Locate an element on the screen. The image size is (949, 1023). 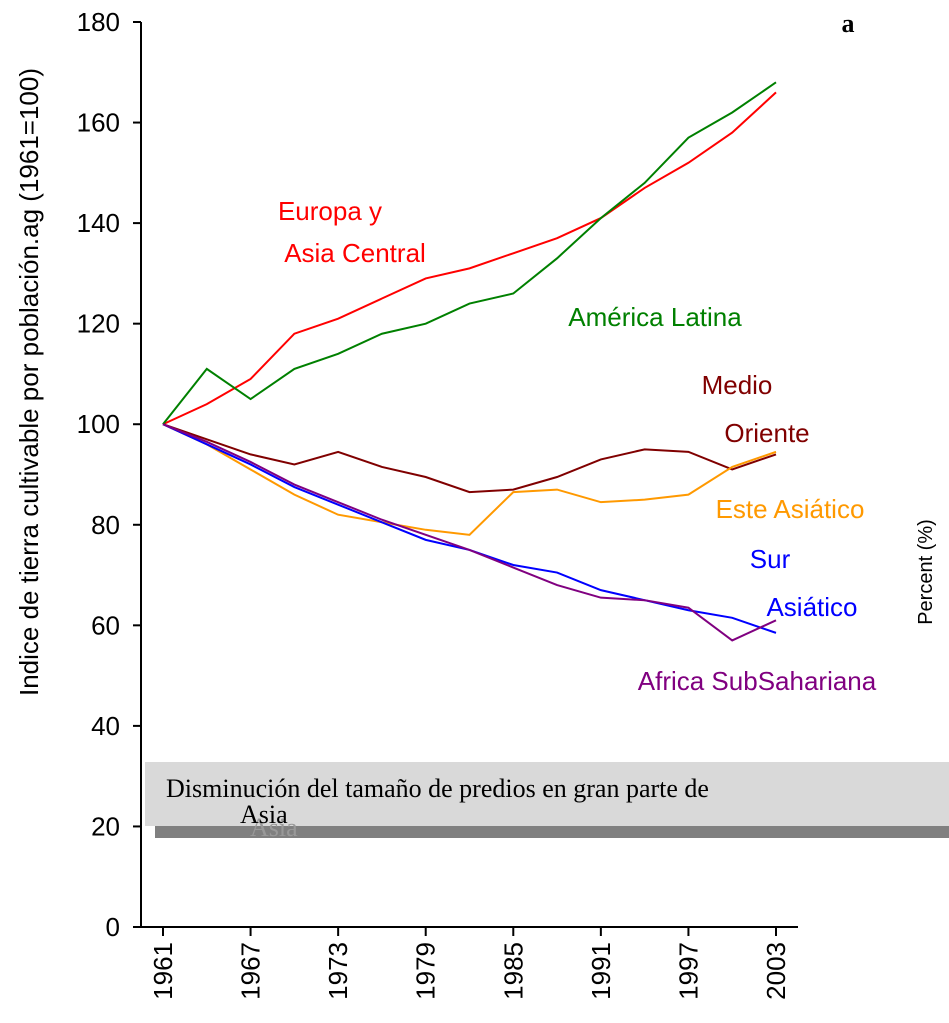
callout-shadow-text: Asia is located at coordinates (274, 827).